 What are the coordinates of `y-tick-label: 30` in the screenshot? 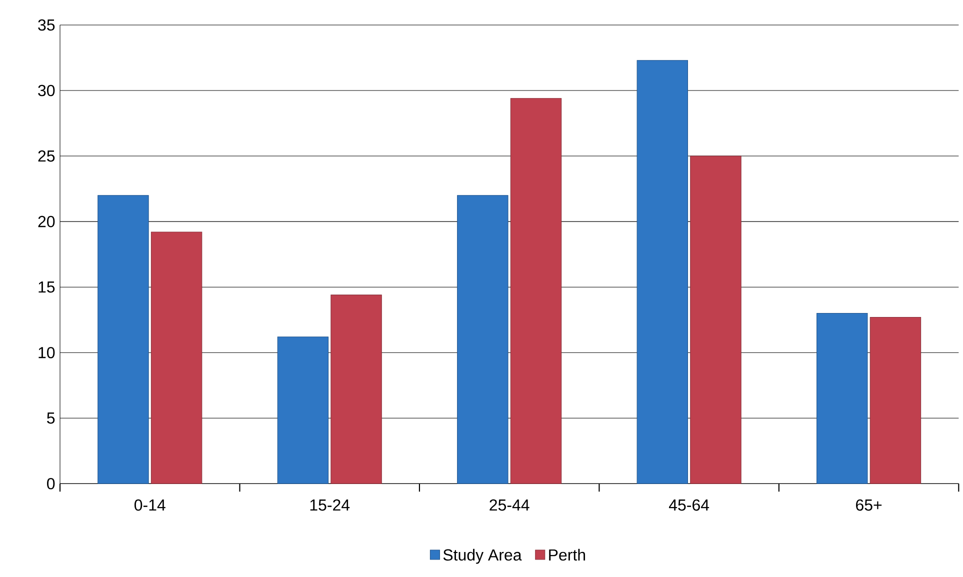 It's located at (46, 90).